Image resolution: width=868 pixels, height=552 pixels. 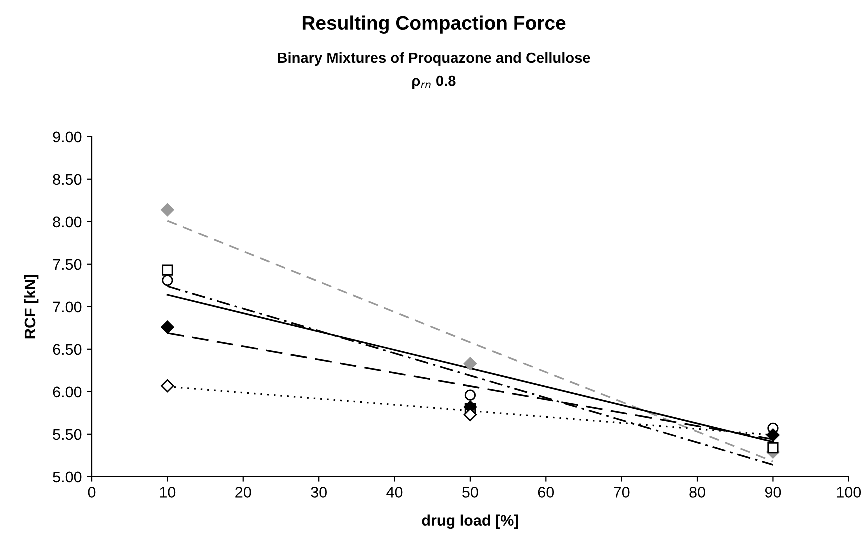 I want to click on x-tick-label: 20, so click(x=244, y=492).